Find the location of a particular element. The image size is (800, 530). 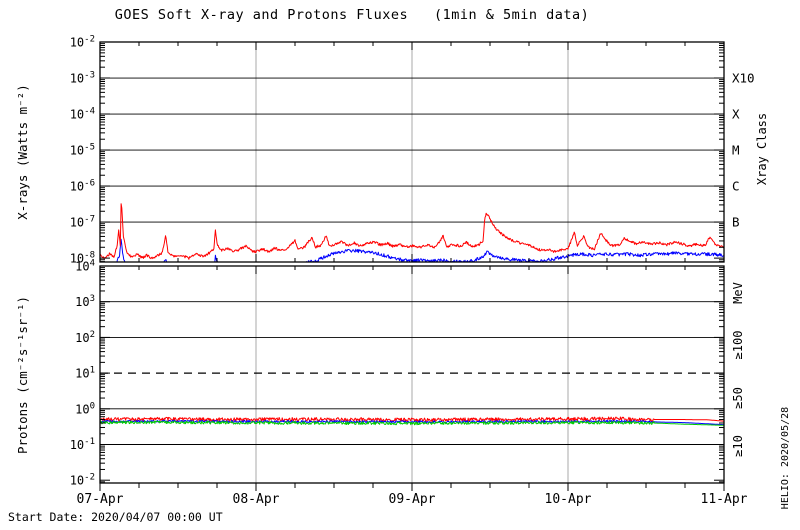

y-tick-label: 102 is located at coordinates (85, 337).